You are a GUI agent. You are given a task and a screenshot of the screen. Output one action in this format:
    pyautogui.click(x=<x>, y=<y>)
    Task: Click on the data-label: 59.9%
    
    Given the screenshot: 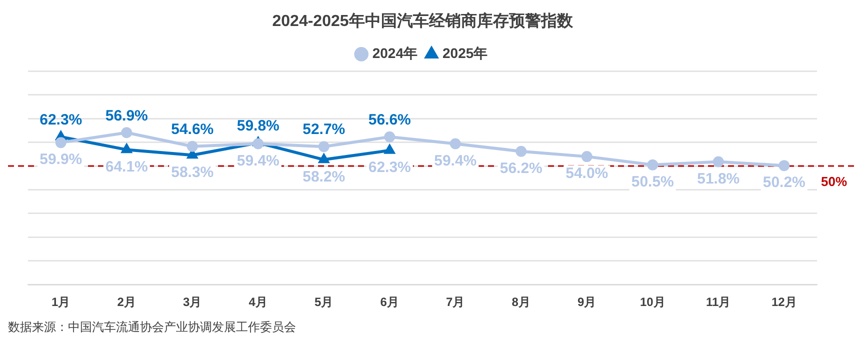 What is the action you would take?
    pyautogui.click(x=61, y=159)
    